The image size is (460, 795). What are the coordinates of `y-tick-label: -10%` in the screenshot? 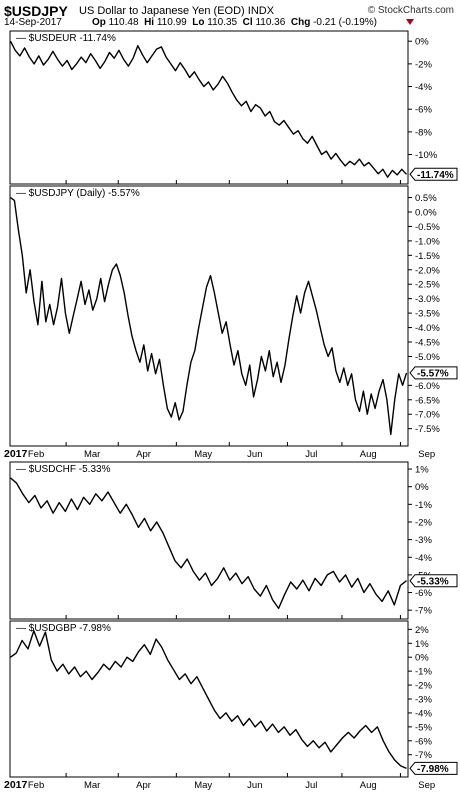 It's located at (426, 155).